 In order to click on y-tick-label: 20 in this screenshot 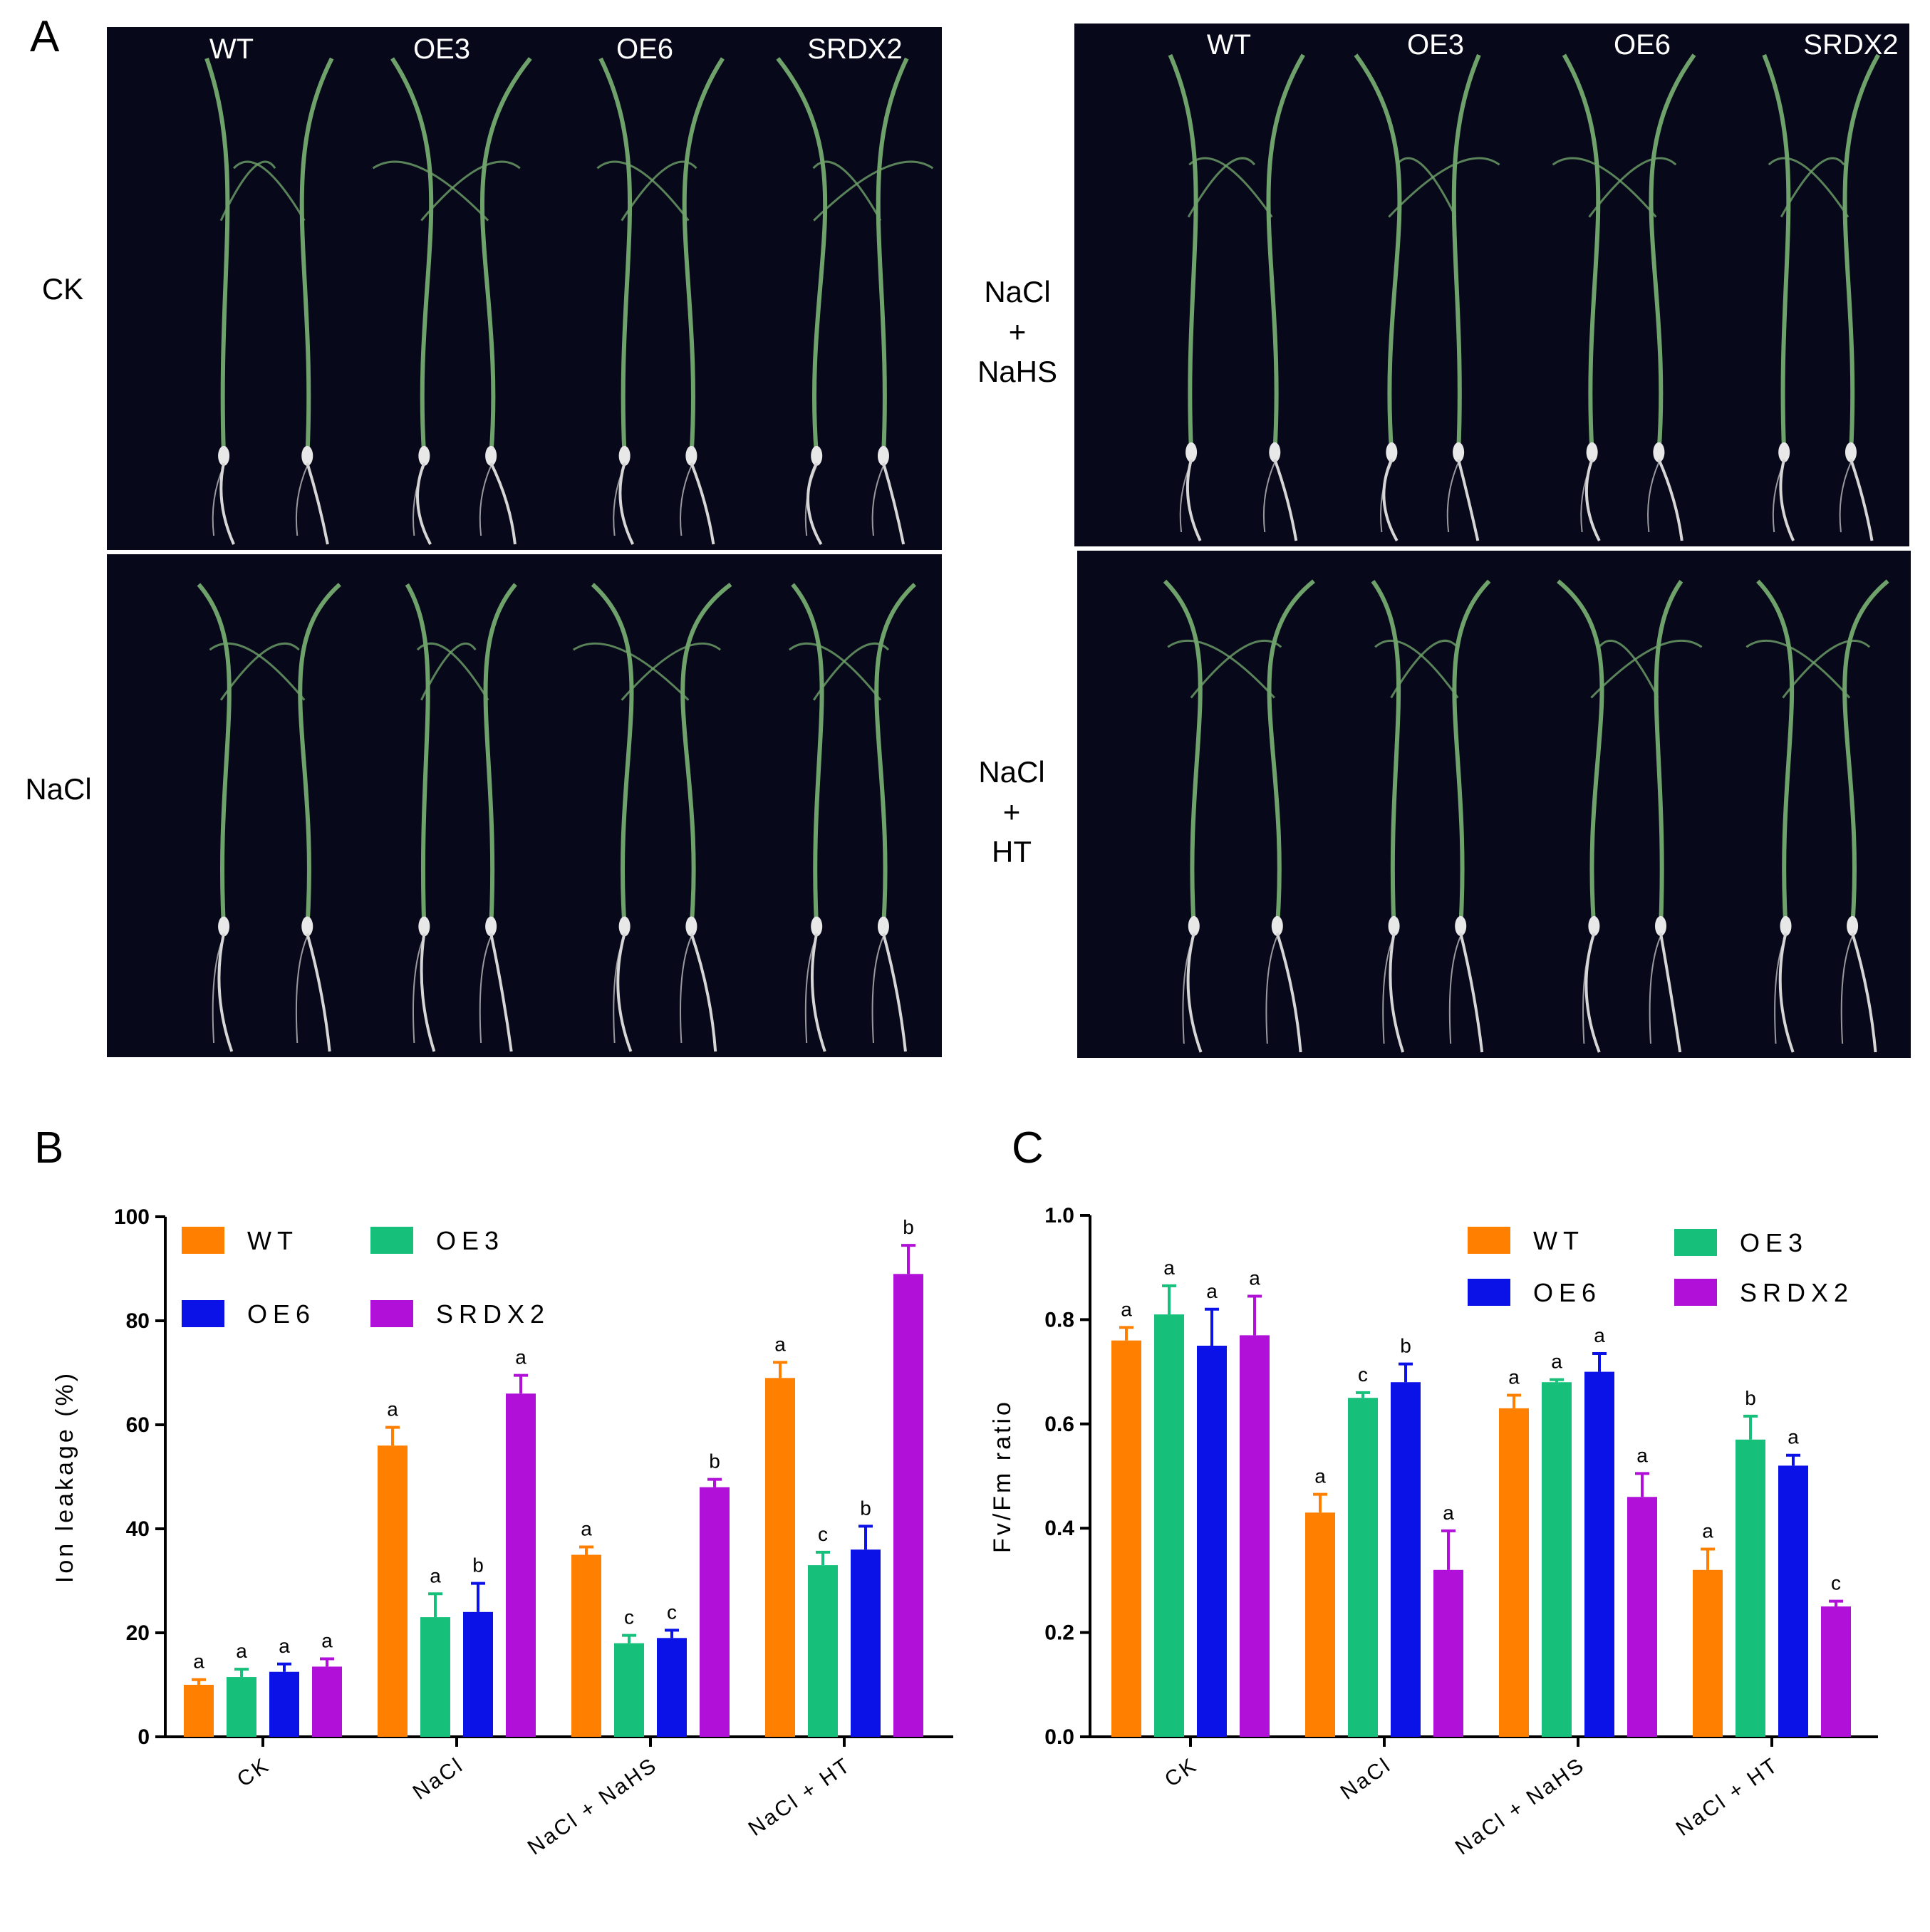, I will do `click(138, 1633)`.